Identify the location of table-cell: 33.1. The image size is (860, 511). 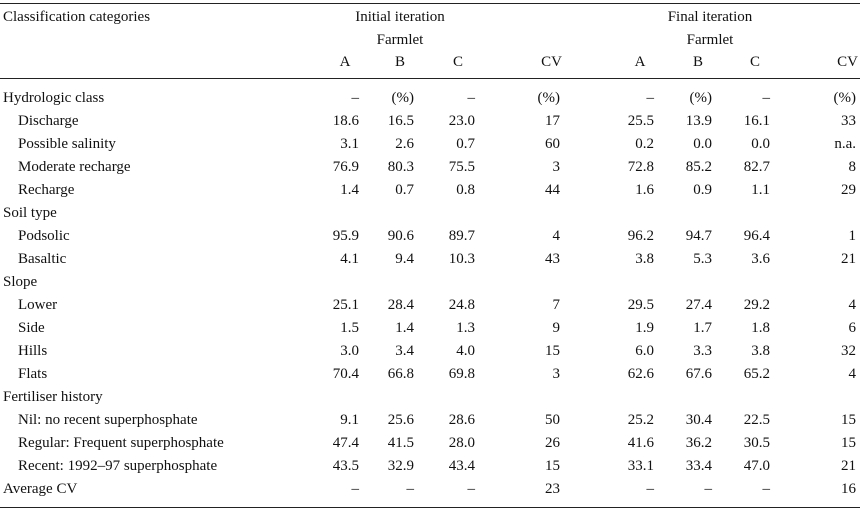
(640, 466).